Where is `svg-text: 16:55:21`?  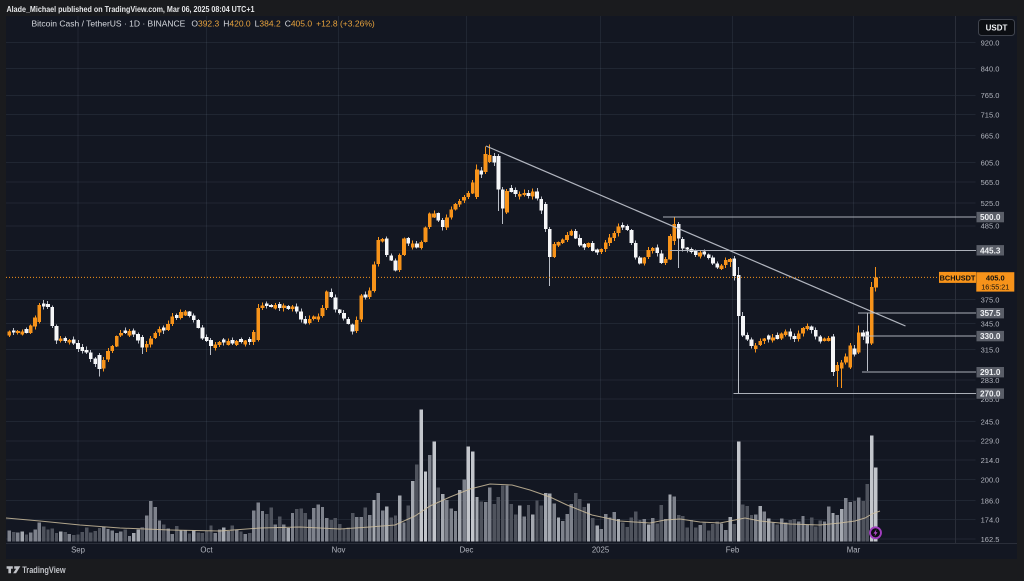
svg-text: 16:55:21 is located at coordinates (995, 287).